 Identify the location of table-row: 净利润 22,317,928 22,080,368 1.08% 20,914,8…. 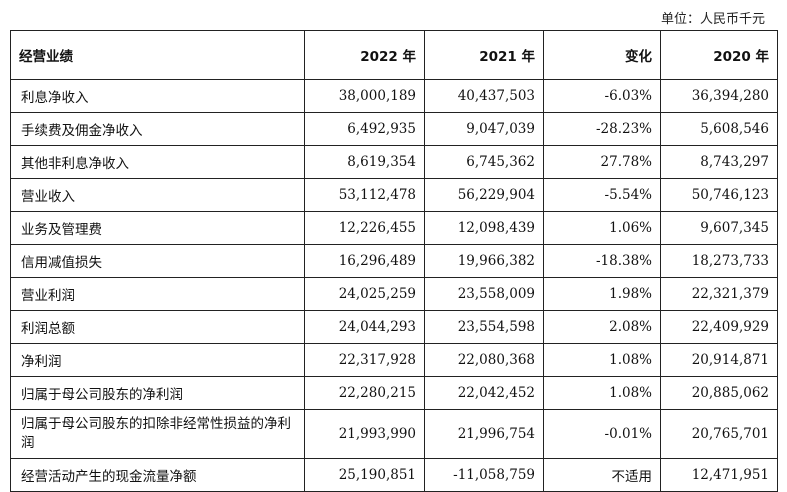
(394, 360).